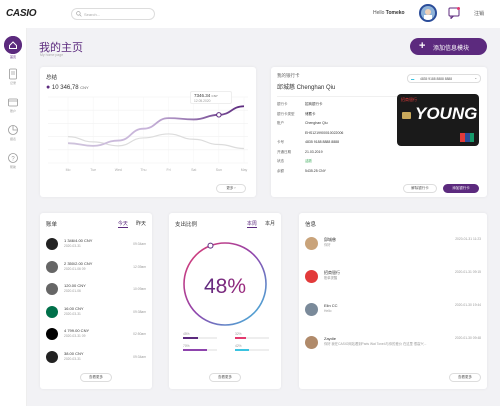 The image size is (500, 406). I want to click on spending-ring-chart: 48%, so click(225, 284).